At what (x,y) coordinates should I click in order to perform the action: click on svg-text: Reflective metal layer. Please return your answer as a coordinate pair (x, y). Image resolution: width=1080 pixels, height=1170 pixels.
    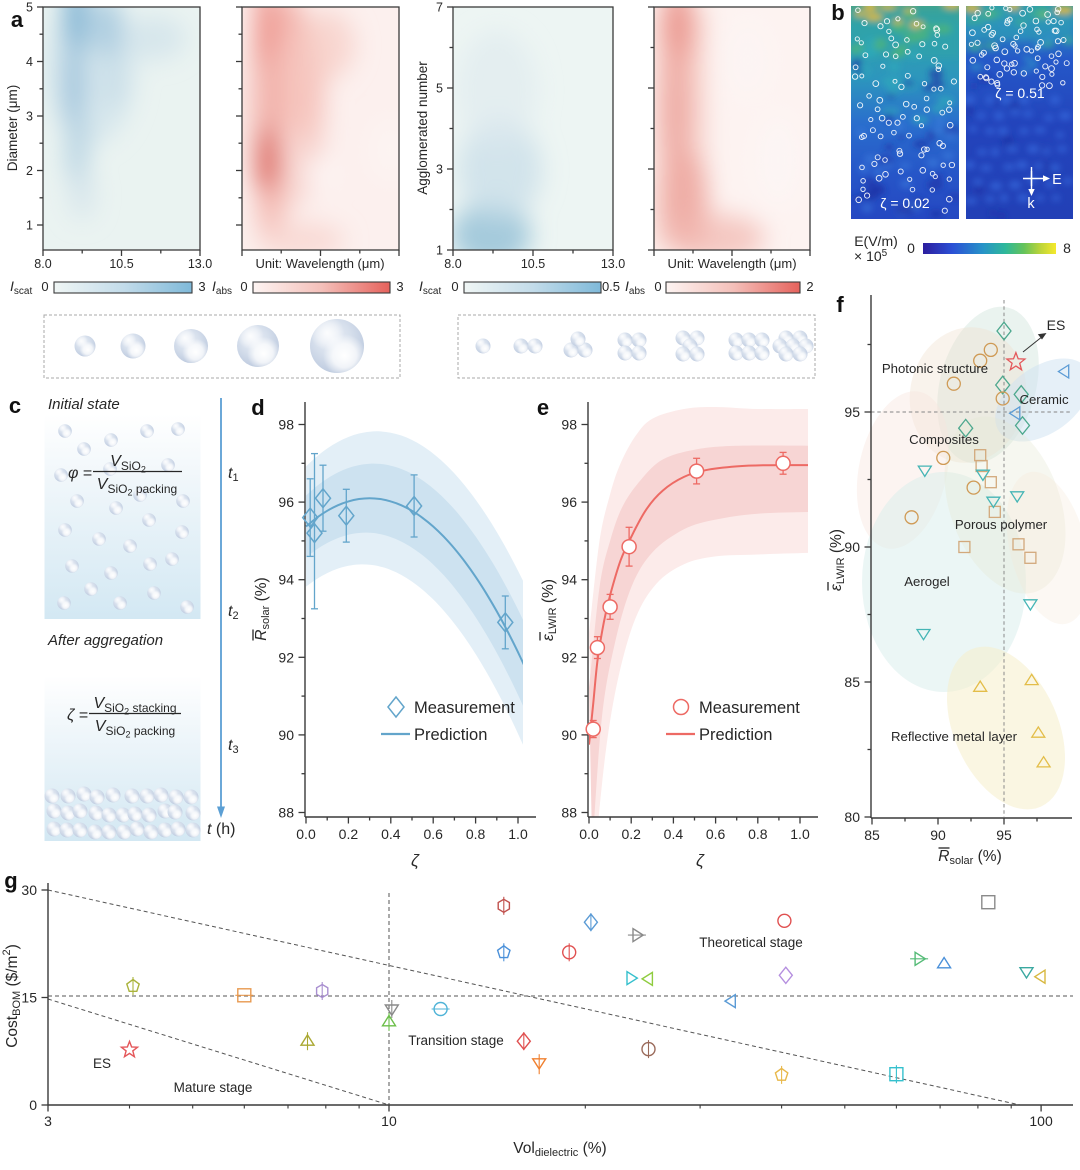
    Looking at the image, I should click on (954, 736).